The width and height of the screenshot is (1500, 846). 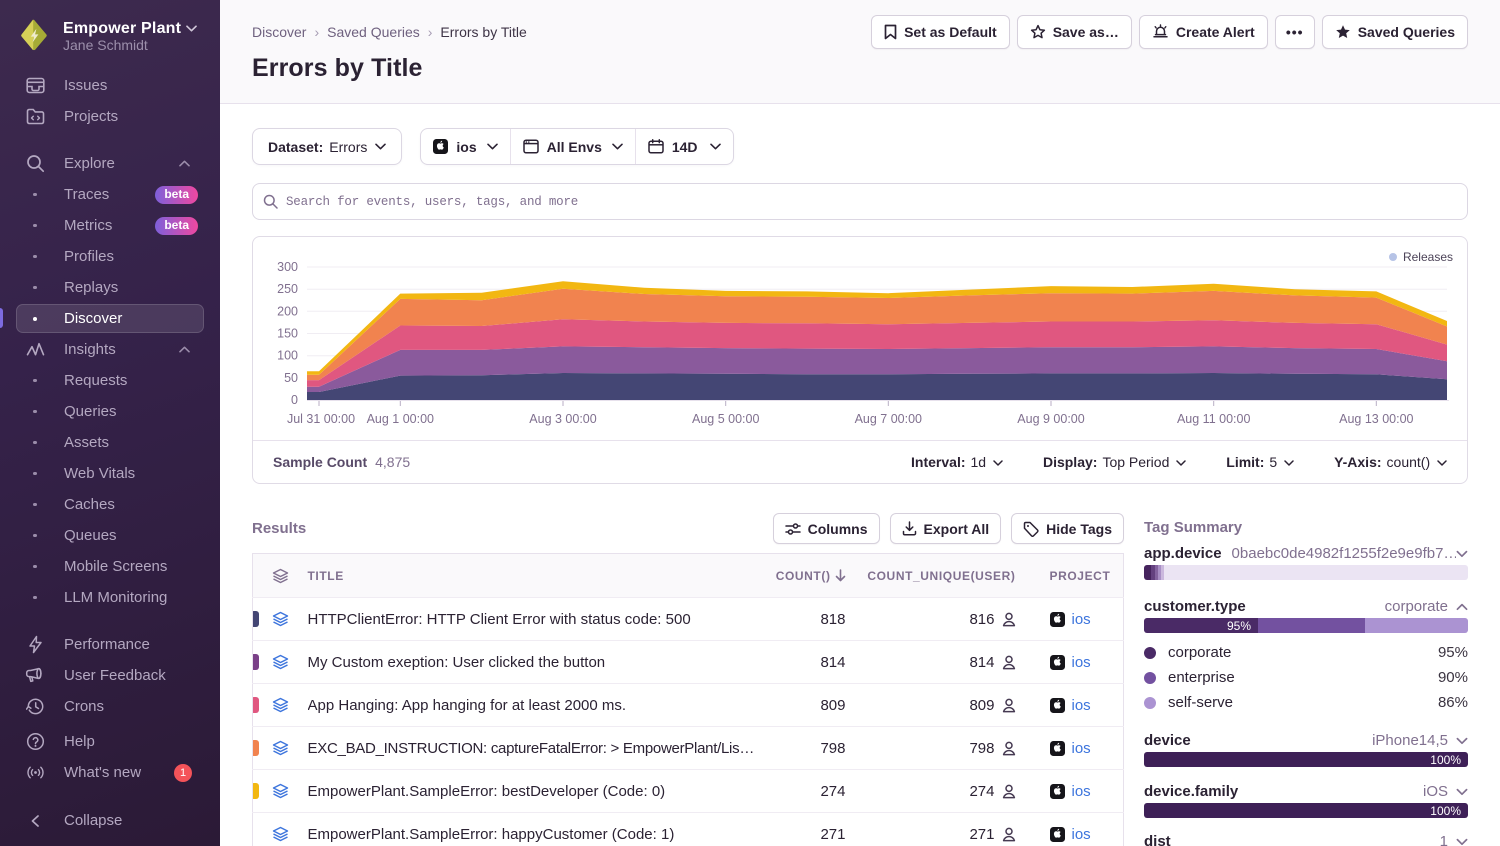 What do you see at coordinates (400, 419) in the screenshot?
I see `svg-text: Aug 1 00:00` at bounding box center [400, 419].